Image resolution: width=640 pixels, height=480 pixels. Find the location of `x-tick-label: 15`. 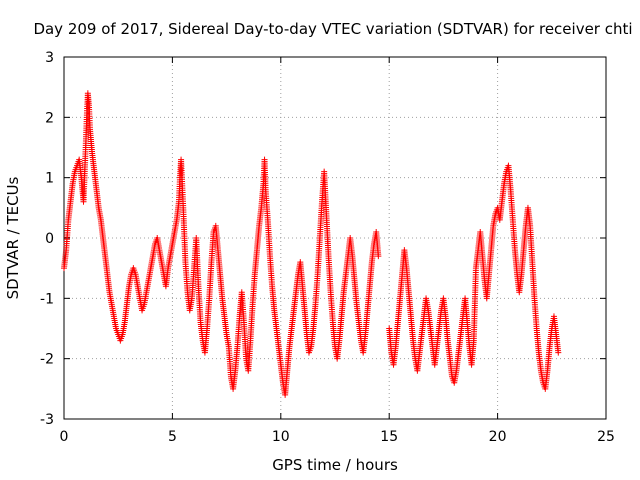

x-tick-label: 15 is located at coordinates (389, 437).